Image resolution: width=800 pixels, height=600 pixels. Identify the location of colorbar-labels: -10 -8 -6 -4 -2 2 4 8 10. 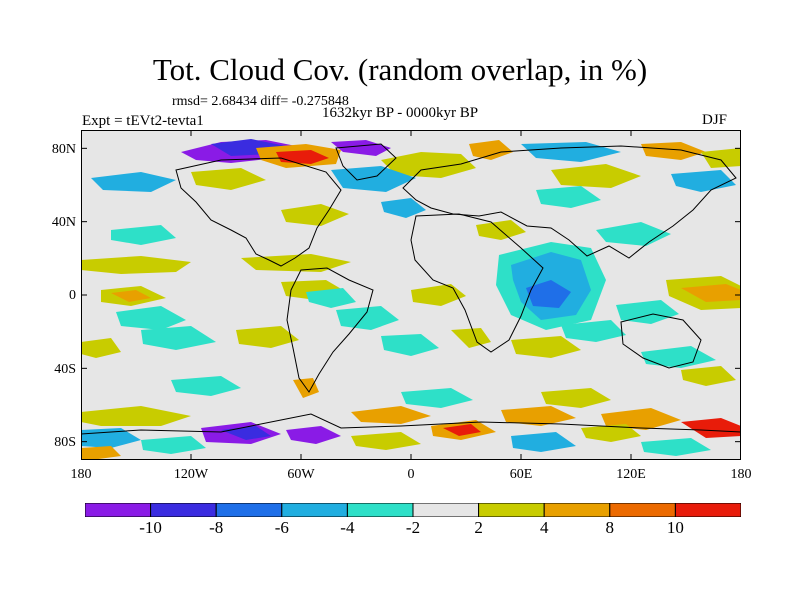
(413, 529).